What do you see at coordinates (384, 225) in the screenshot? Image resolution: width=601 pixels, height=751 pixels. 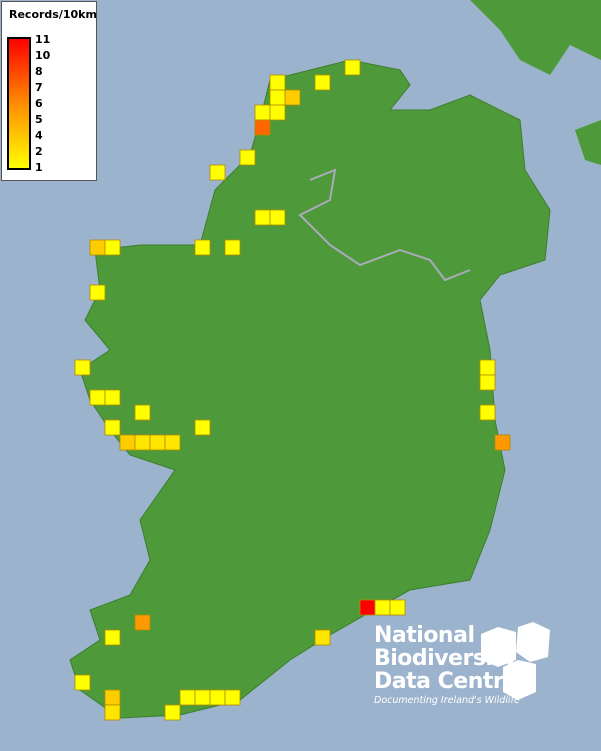 I see `northern-ireland-border` at bounding box center [384, 225].